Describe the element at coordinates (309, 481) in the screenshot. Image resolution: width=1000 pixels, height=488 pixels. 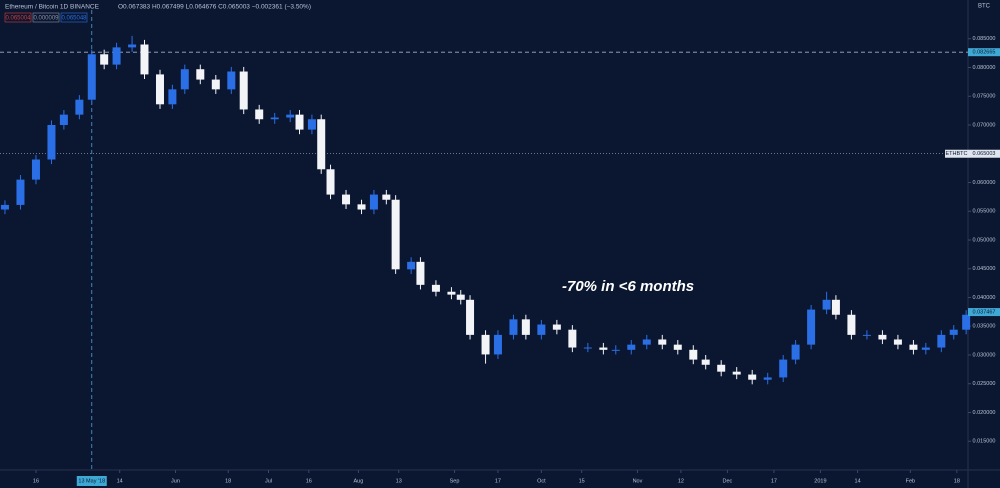
I see `x-tick-label: 16` at that location.